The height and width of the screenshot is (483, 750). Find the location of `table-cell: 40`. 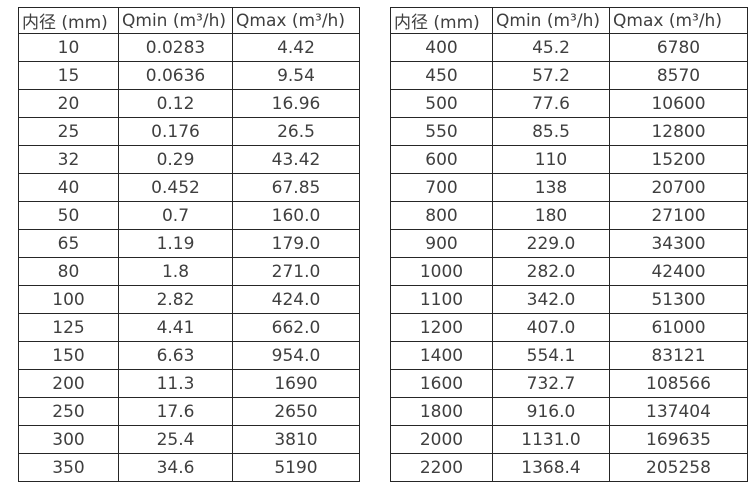

table-cell: 40 is located at coordinates (68, 187).